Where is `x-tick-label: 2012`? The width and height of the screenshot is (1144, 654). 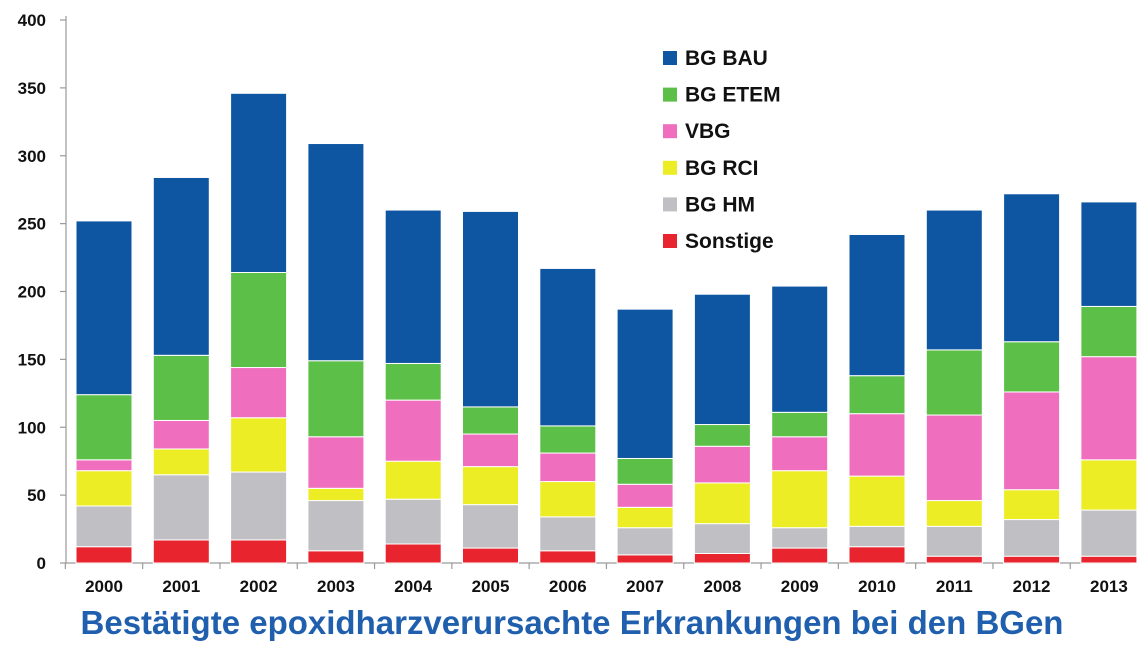 x-tick-label: 2012 is located at coordinates (1032, 586).